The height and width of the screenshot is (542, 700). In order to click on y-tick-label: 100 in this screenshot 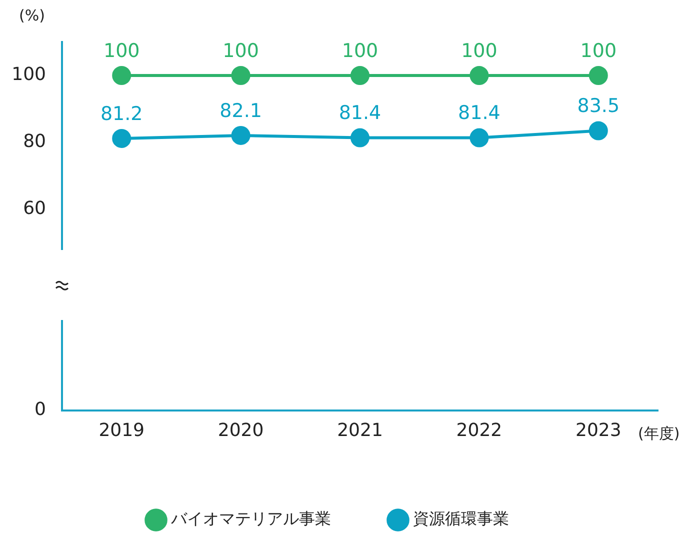, I will do `click(29, 75)`.